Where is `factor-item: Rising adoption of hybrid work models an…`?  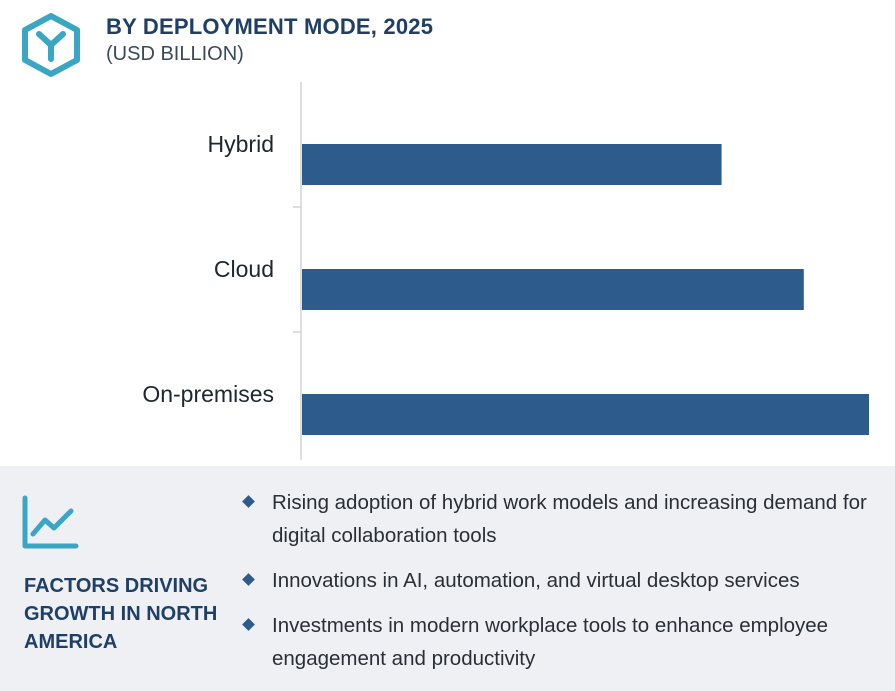 factor-item: Rising adoption of hybrid work models an… is located at coordinates (565, 519).